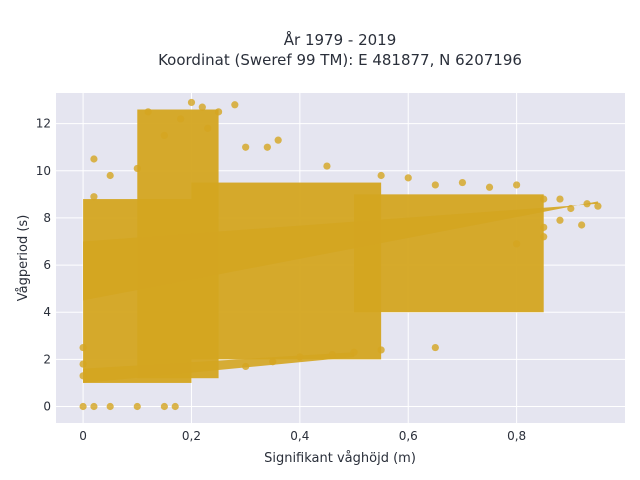 Image resolution: width=640 pixels, height=480 pixels. Describe the element at coordinates (340, 40) in the screenshot. I see `chart-title: År 1979 - 2019` at that location.